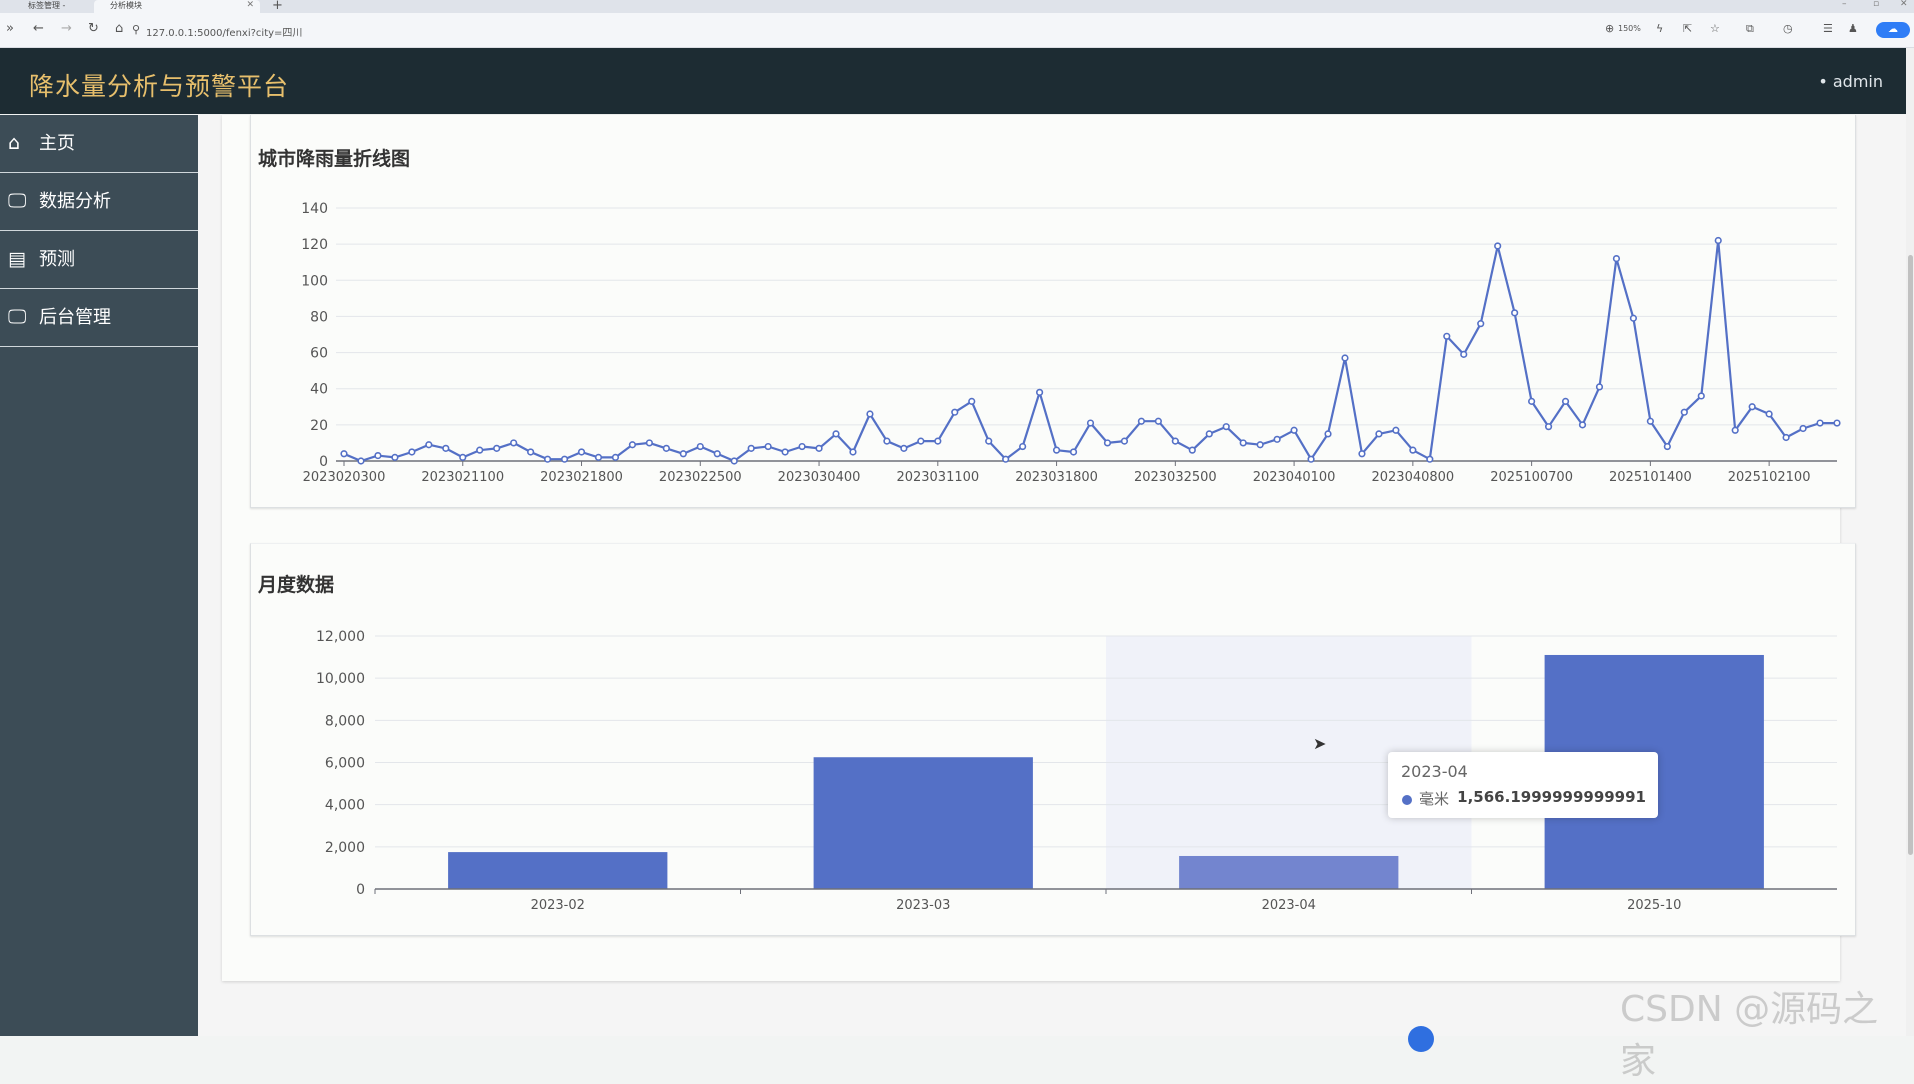 The height and width of the screenshot is (1084, 1914). Describe the element at coordinates (99, 318) in the screenshot. I see `sidebar-item-admin: 🖵 后台管理` at that location.